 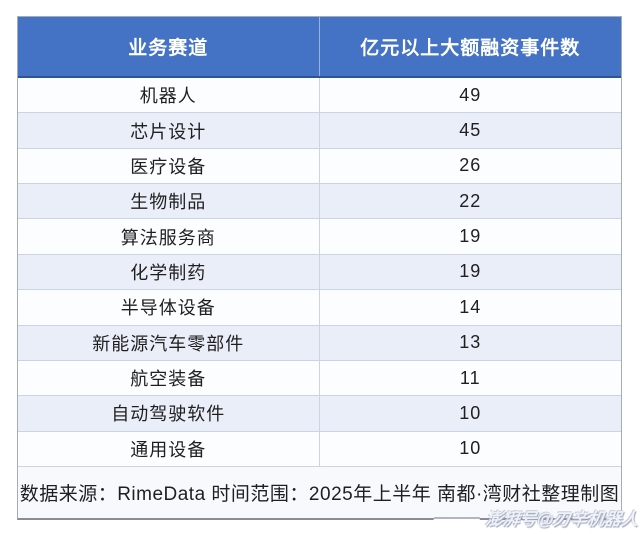 I want to click on category-cell: 芯片设计, so click(x=169, y=130).